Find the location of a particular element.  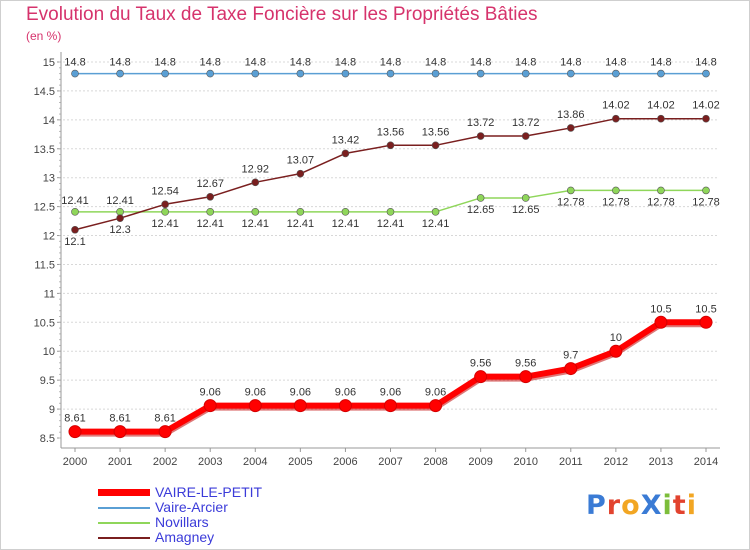

data-label: 9.7 is located at coordinates (570, 356).